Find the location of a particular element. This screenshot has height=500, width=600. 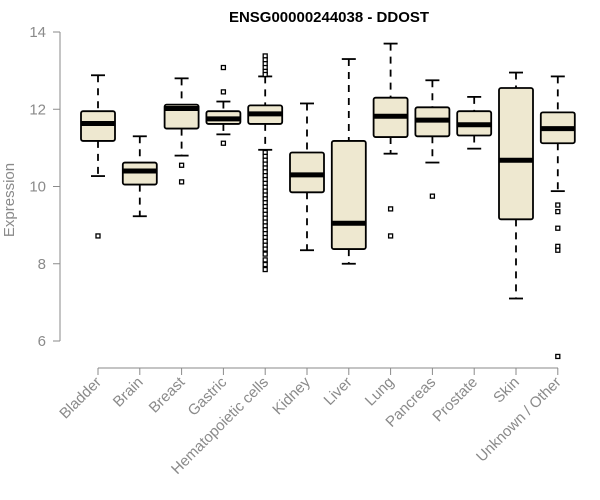

x-tick-label: Lung is located at coordinates (380, 392).